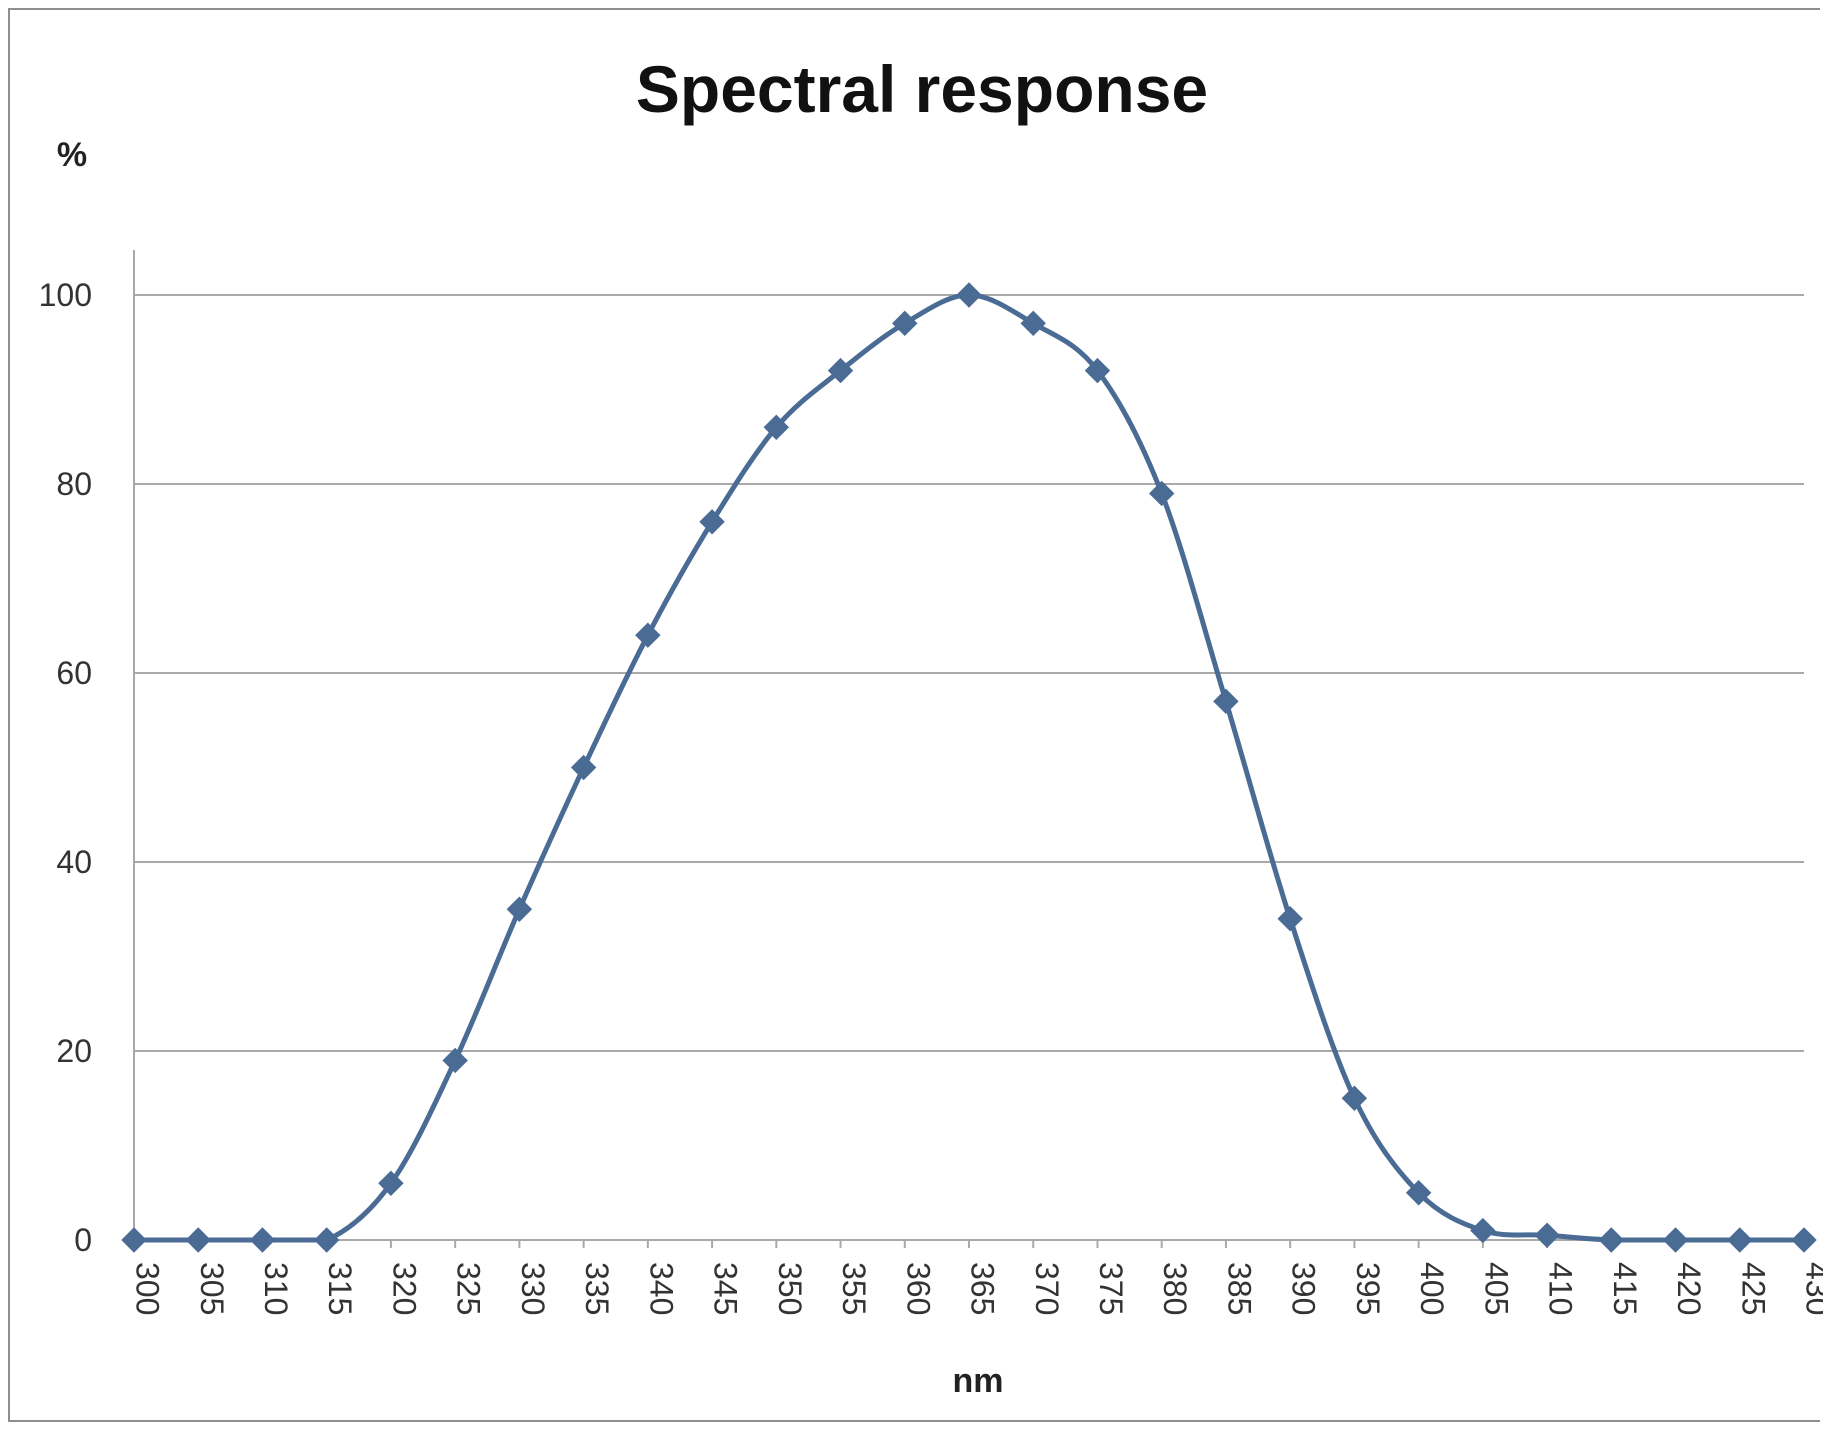 This screenshot has height=1429, width=1823. Describe the element at coordinates (83, 1240) in the screenshot. I see `y-tick-label: 0` at that location.